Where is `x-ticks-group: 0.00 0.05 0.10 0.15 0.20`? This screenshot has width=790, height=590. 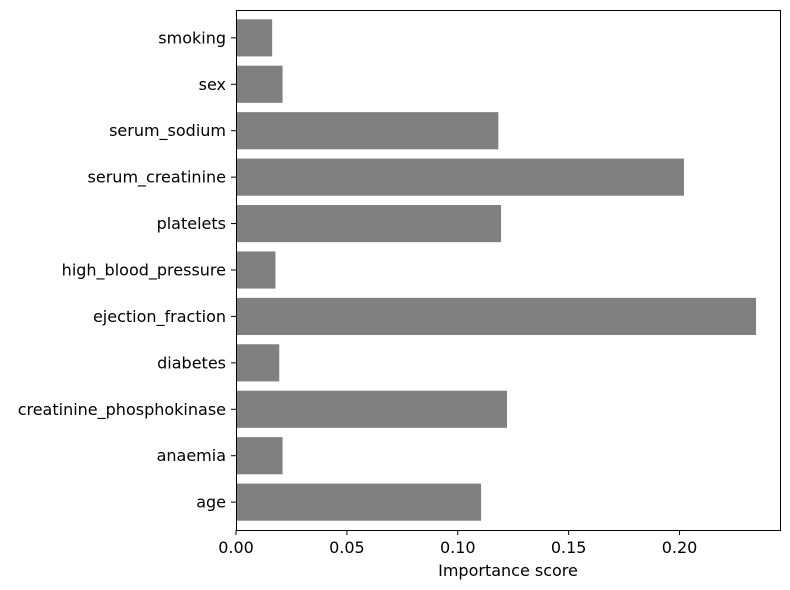 x-ticks-group: 0.00 0.05 0.10 0.15 0.20 is located at coordinates (457, 543).